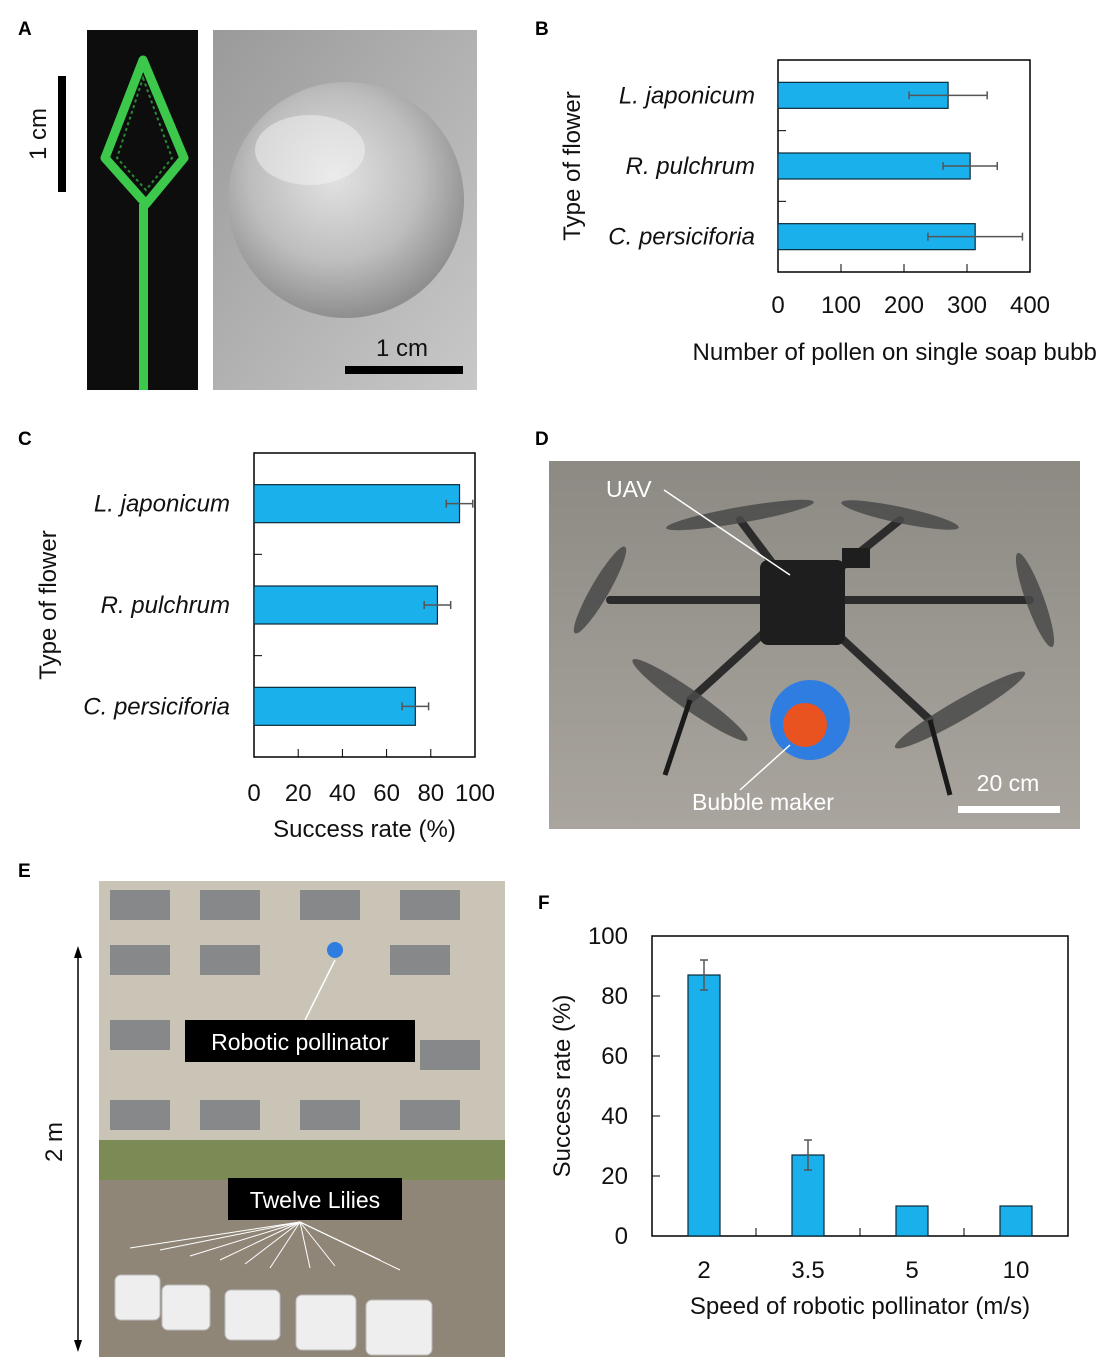 The height and width of the screenshot is (1368, 1096). What do you see at coordinates (621, 1236) in the screenshot?
I see `y-tick-label: 0` at bounding box center [621, 1236].